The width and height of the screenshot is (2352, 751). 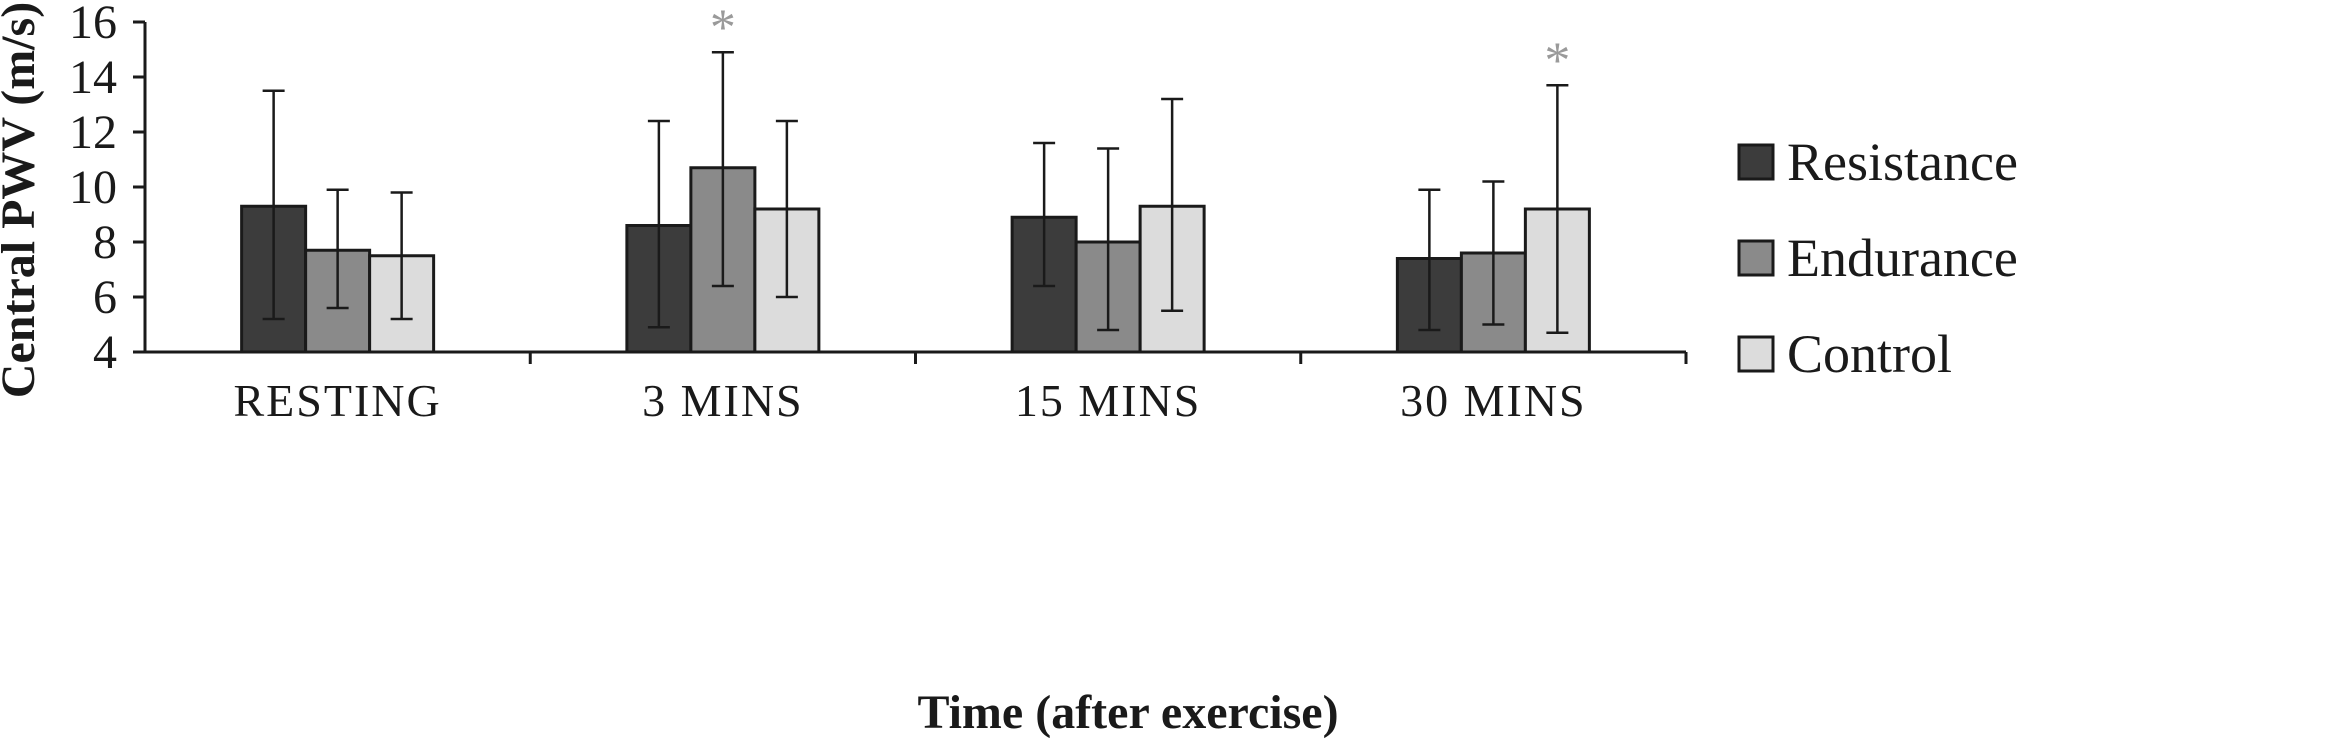 What do you see at coordinates (22, 200) in the screenshot?
I see `y-axis-title: Central PWV (m/s)` at bounding box center [22, 200].